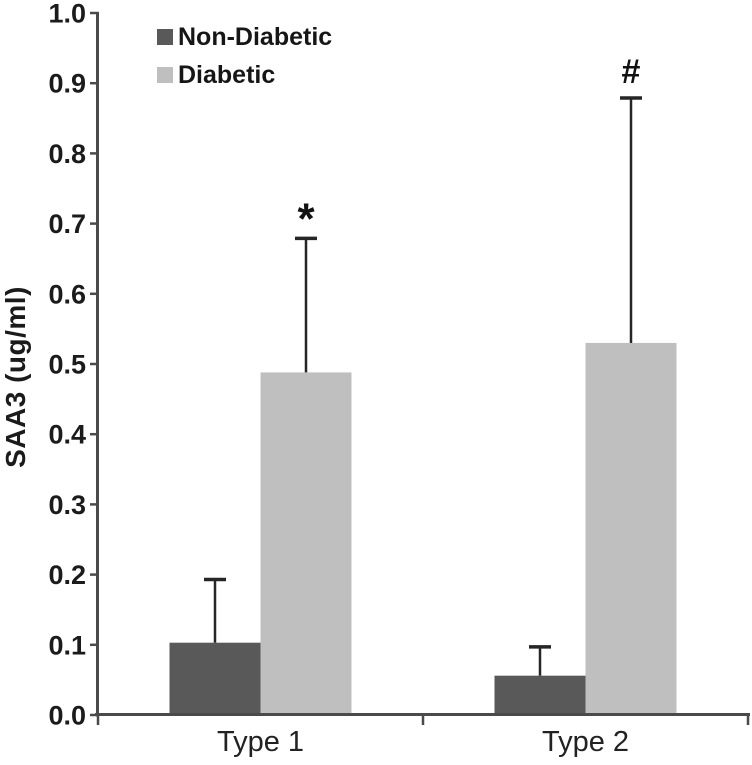 The height and width of the screenshot is (765, 752). I want to click on y-tick-label: 0.8, so click(67, 154).